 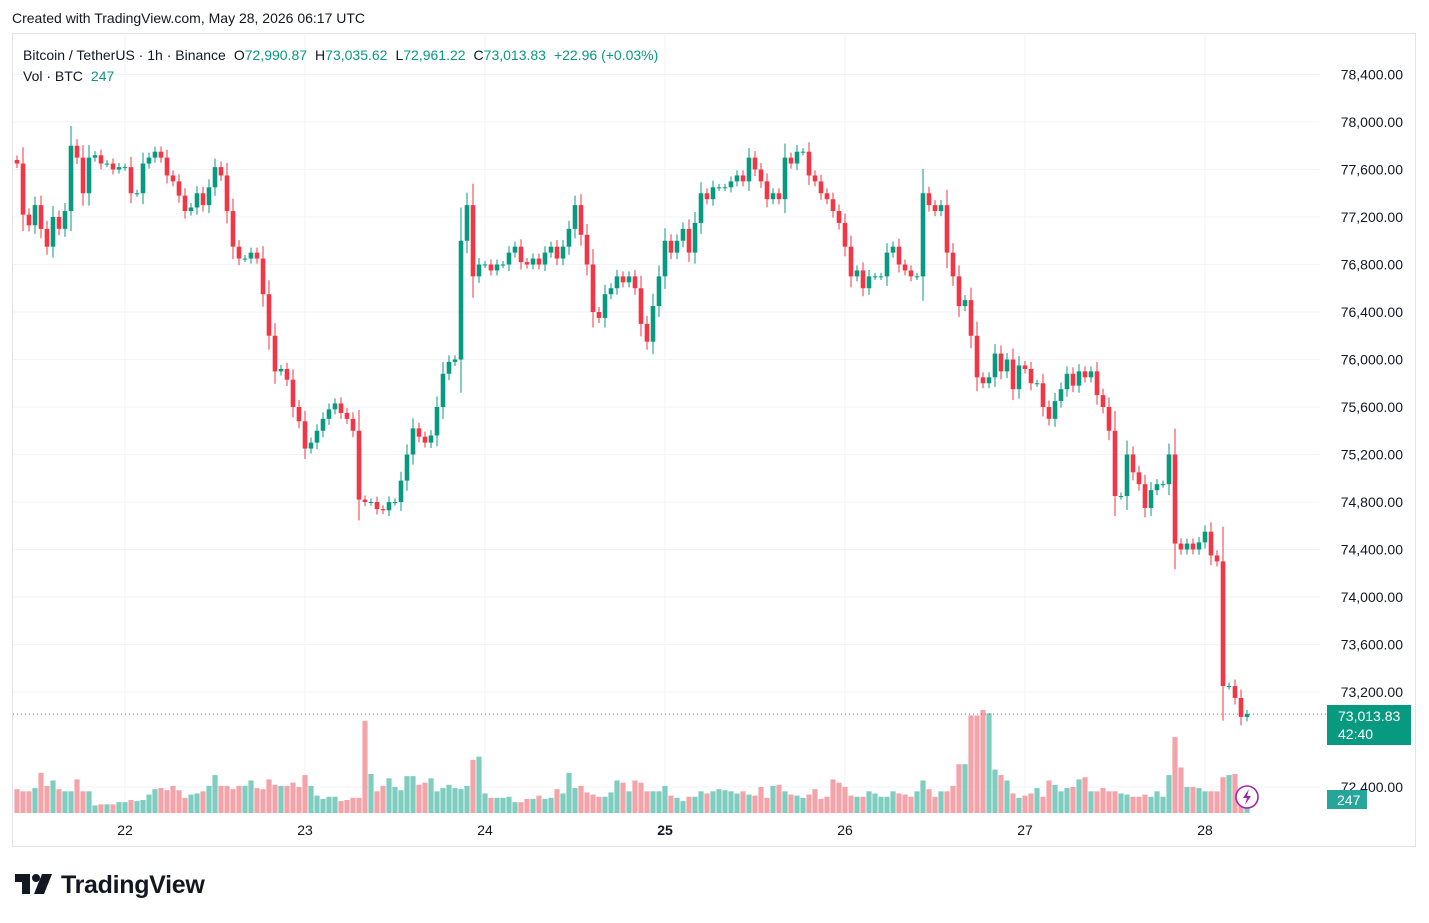 I want to click on price-tick-label: 75,200.00, so click(x=1372, y=455).